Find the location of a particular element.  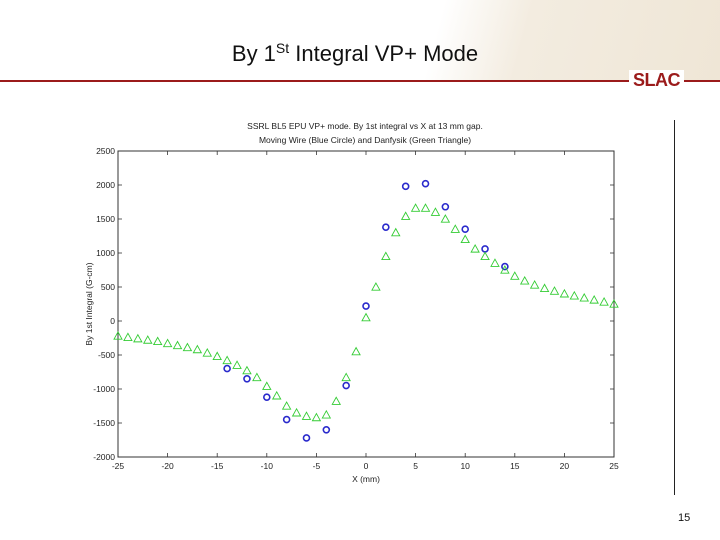

y-tick-label: -1500 is located at coordinates (104, 423).